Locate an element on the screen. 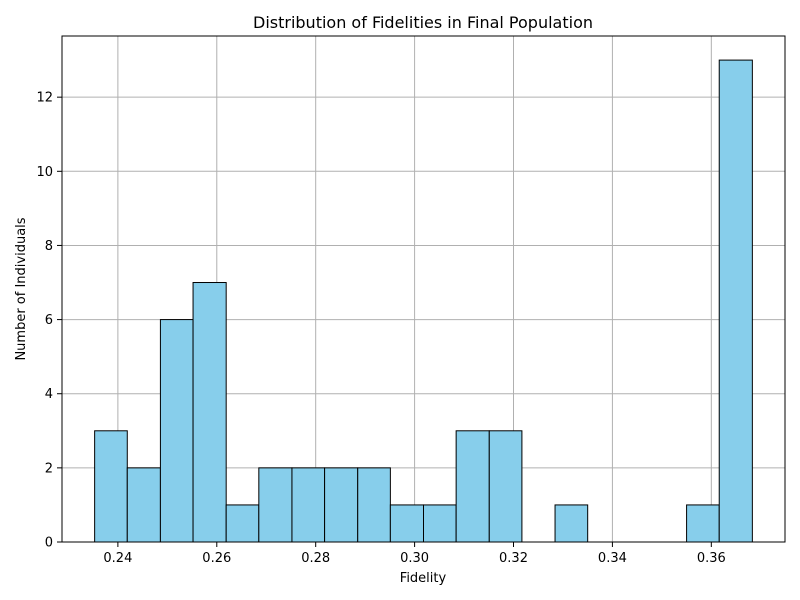  x-tick-label: 0.32 is located at coordinates (513, 558).